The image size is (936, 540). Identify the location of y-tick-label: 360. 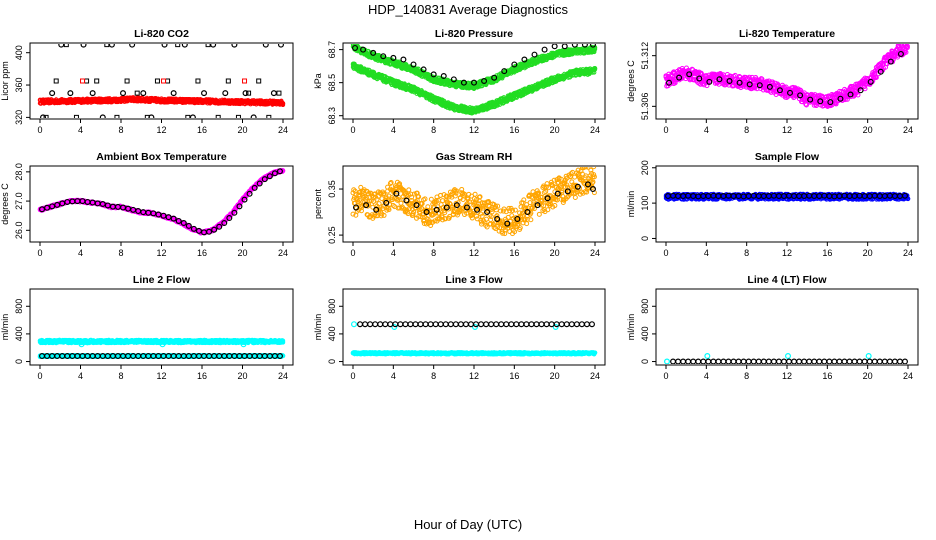
(19, 85).